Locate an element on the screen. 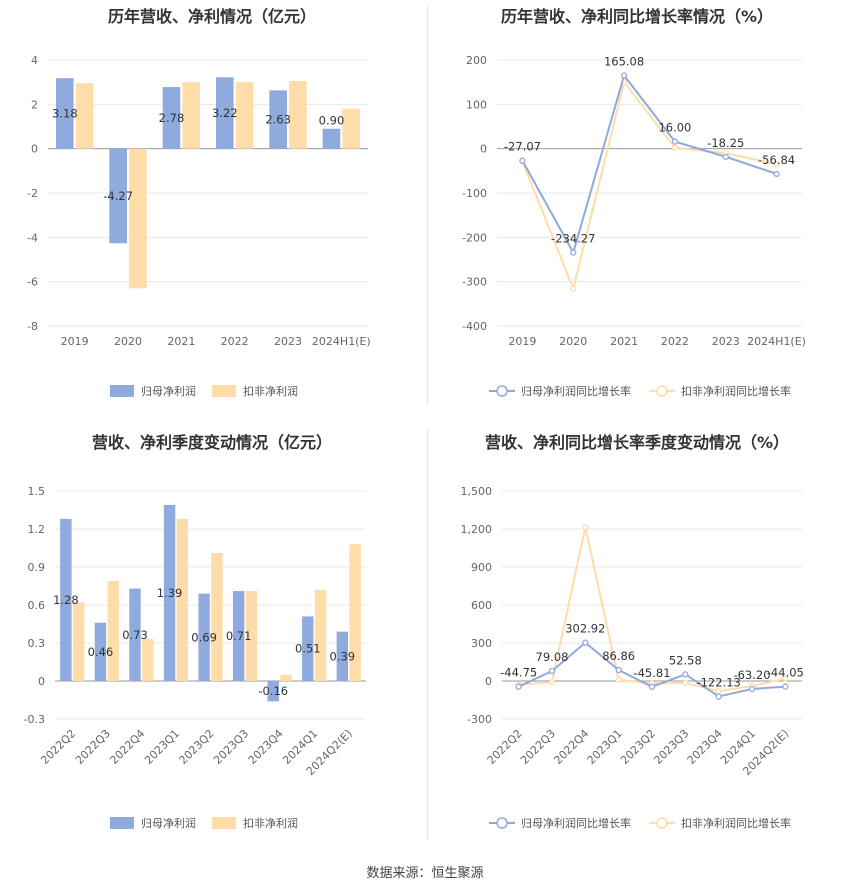 The image size is (850, 891). bar-series1-2022Q2 is located at coordinates (66, 599).